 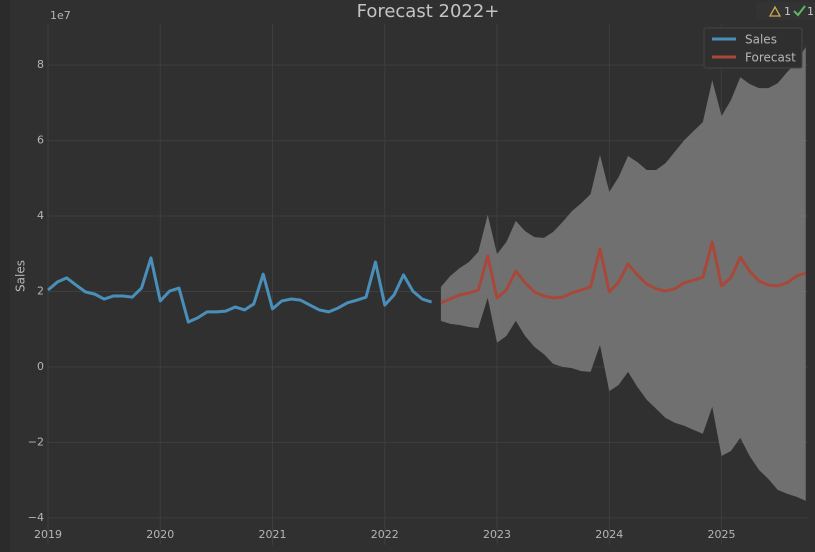 I want to click on warning-icon, so click(x=775, y=11).